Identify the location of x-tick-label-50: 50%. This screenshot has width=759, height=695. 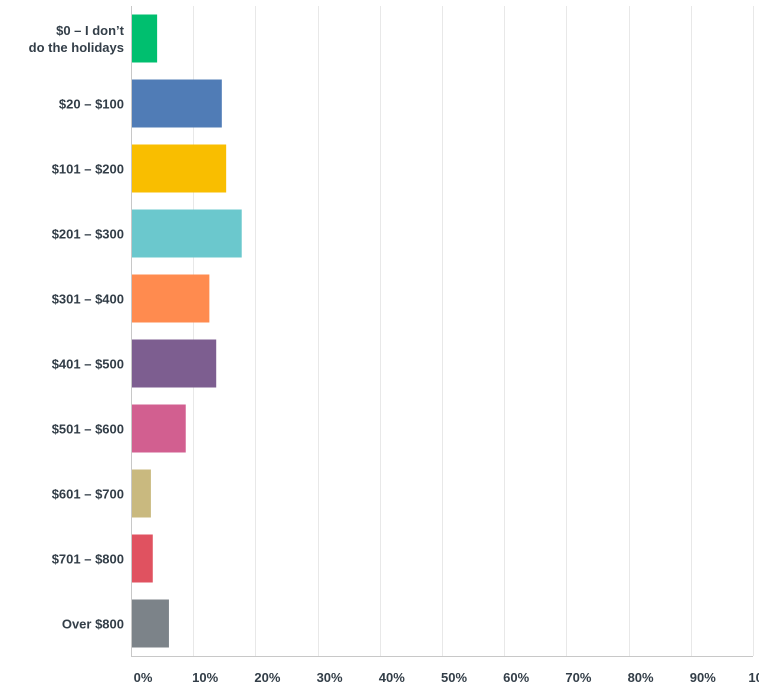
(454, 677).